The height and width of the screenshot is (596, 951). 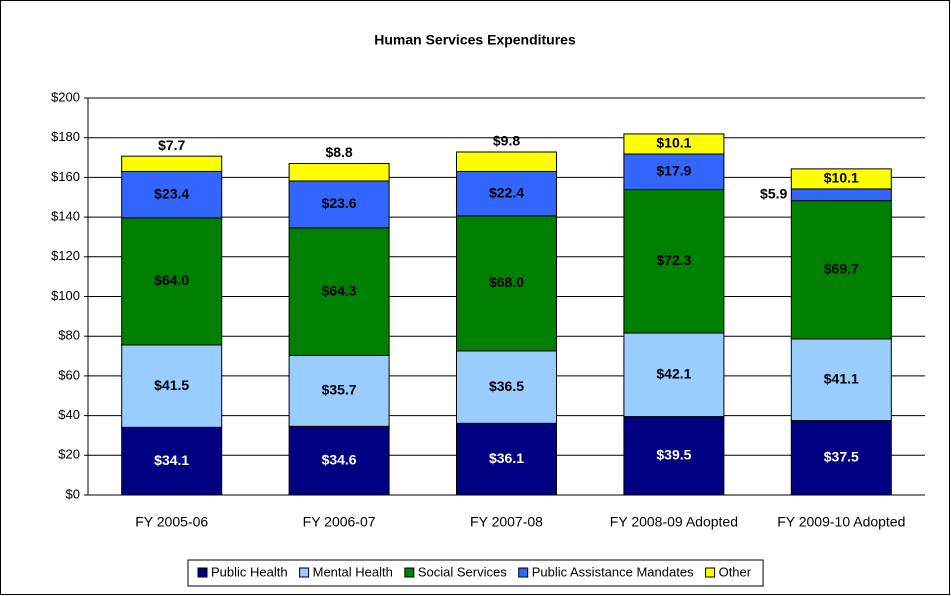 I want to click on y-tick-label: $80, so click(x=69, y=335).